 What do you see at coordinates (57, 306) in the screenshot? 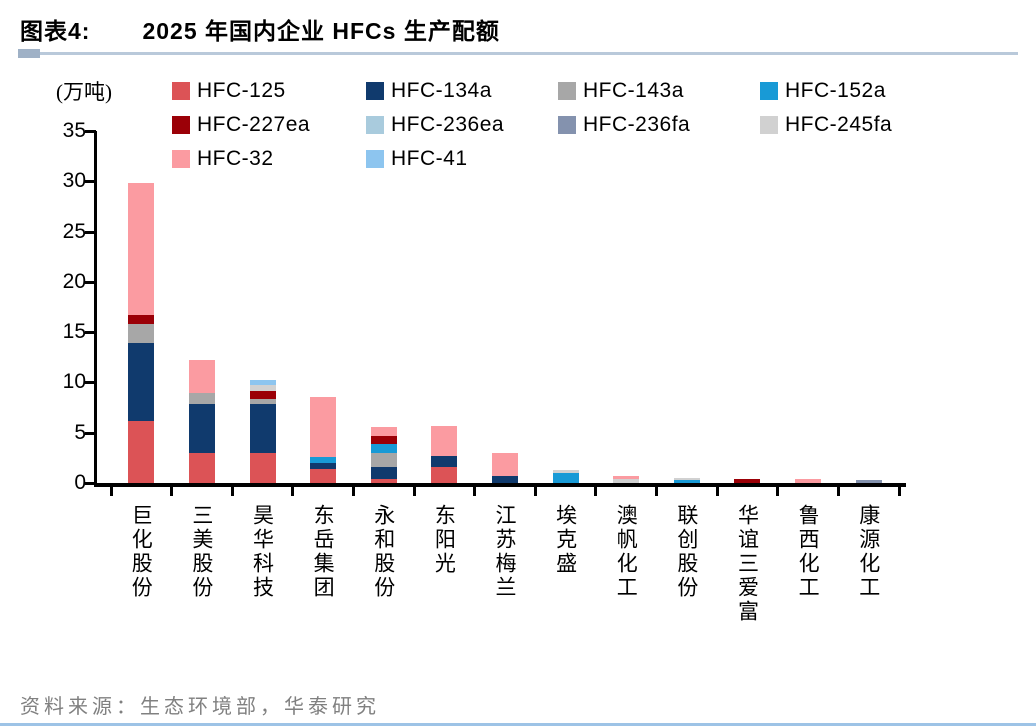
I see `y-axis-tick-labels: 0 5 10 15 20 25 30 35` at bounding box center [57, 306].